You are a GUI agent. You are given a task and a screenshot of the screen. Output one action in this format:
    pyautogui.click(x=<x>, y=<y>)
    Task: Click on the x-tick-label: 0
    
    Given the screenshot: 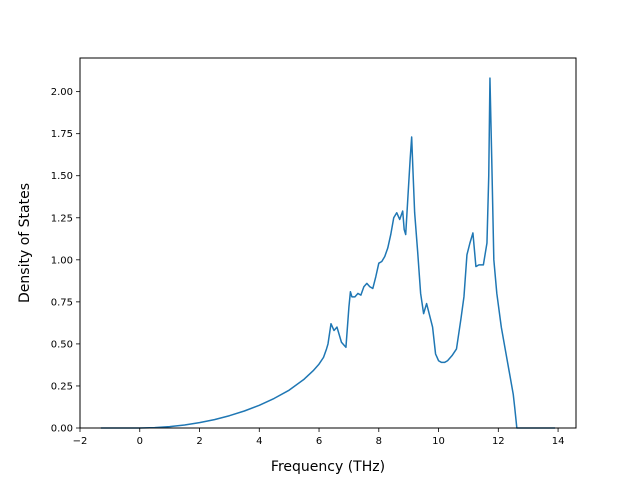 What is the action you would take?
    pyautogui.click(x=140, y=441)
    